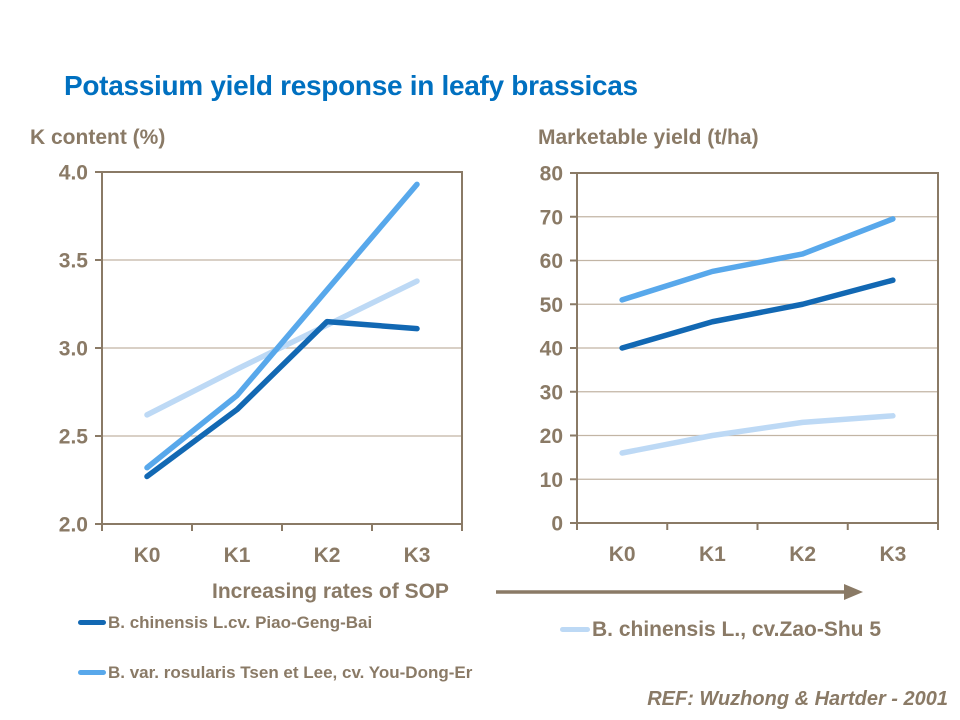 This screenshot has width=960, height=720. Describe the element at coordinates (648, 137) in the screenshot. I see `right-chart-axis-title: Marketable yield (t/ha)` at that location.